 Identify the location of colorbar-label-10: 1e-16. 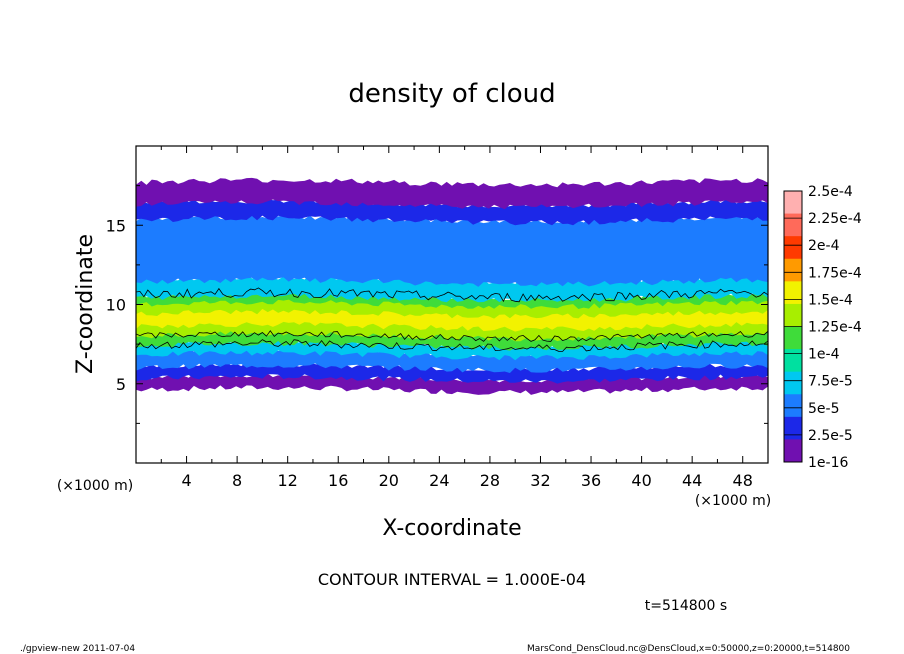
(828, 463).